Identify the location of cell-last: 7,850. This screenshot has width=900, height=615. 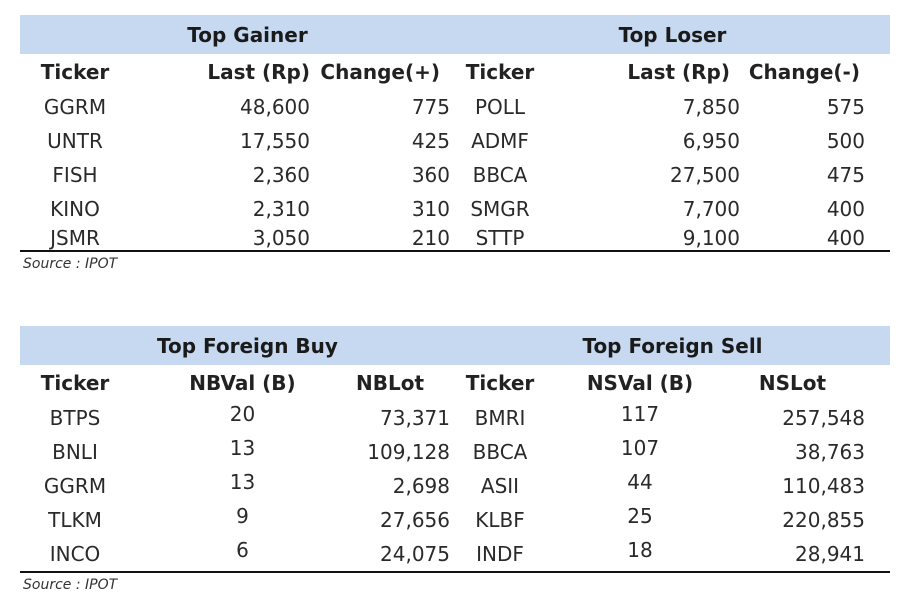
(711, 107).